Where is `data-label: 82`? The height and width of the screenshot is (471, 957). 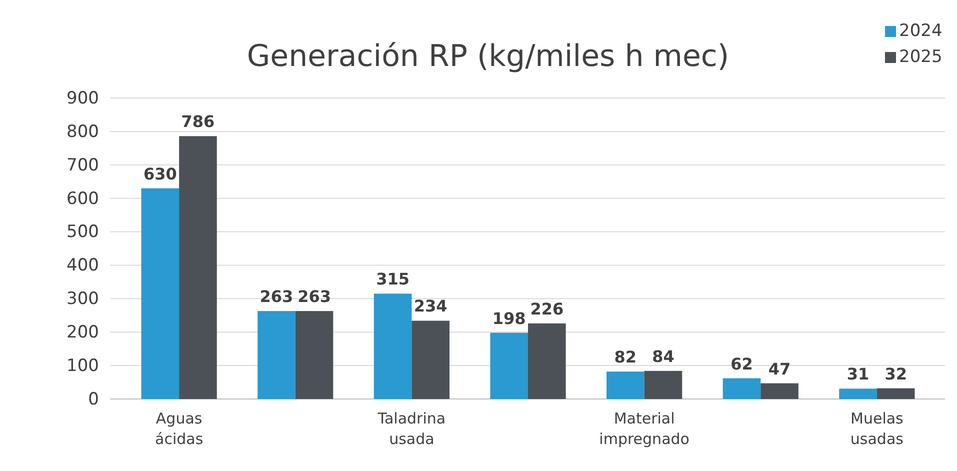
data-label: 82 is located at coordinates (625, 357).